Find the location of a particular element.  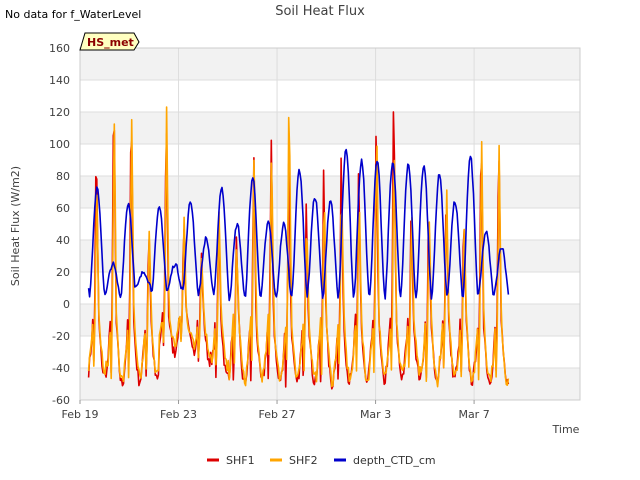

y-tick-label: 20 is located at coordinates (63, 272).